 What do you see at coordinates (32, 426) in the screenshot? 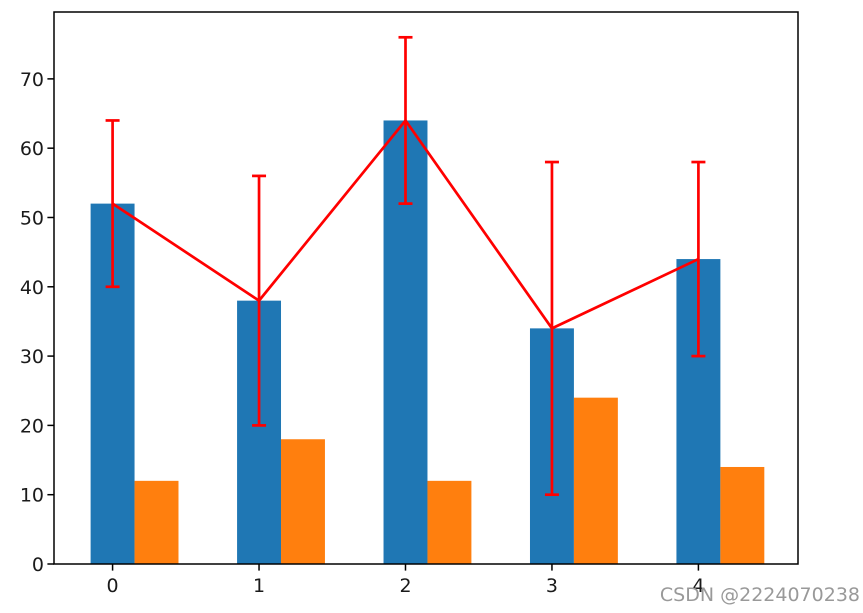
I see `y-tick-label-2: 20` at bounding box center [32, 426].